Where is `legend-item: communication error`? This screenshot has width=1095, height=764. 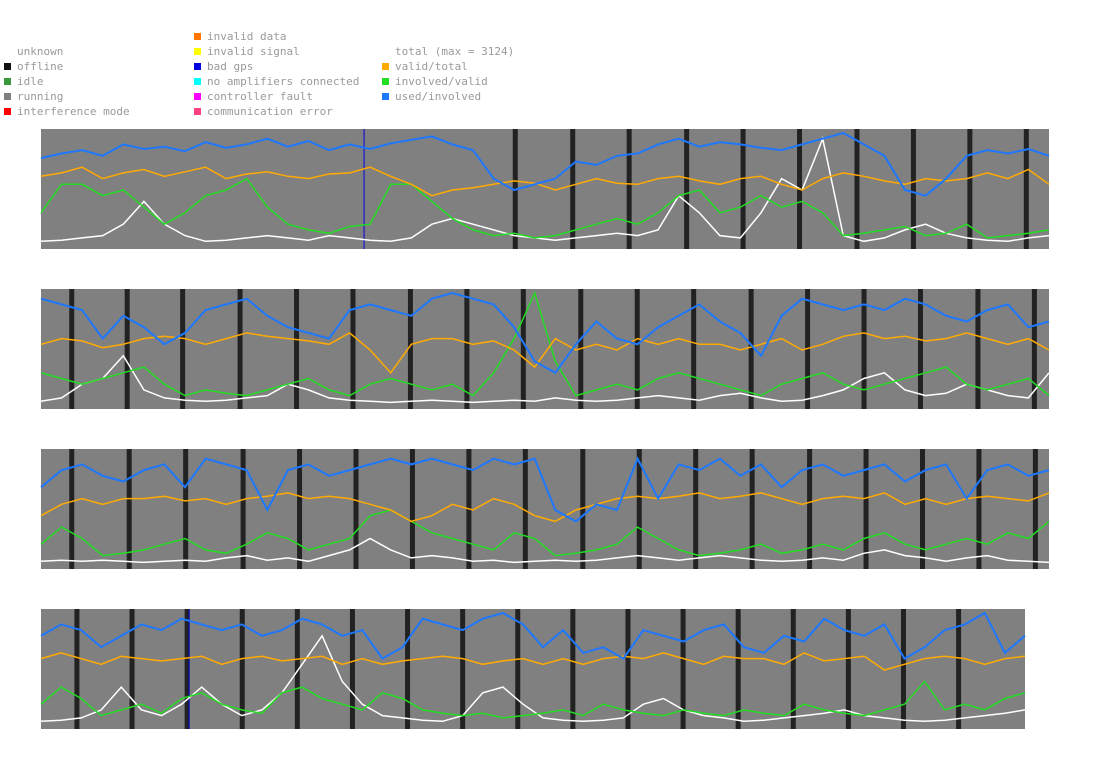
legend-item: communication error is located at coordinates (276, 111).